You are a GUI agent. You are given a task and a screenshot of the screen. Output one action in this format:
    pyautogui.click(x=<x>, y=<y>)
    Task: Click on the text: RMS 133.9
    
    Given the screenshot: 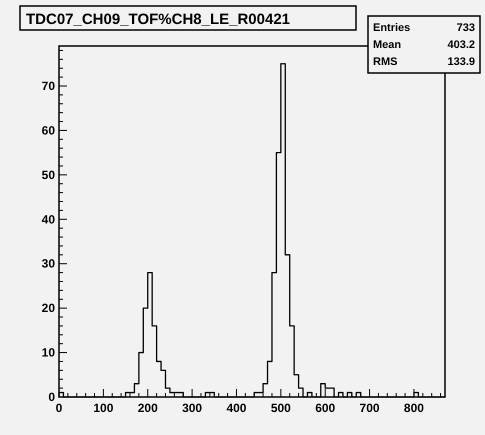 What is the action you would take?
    pyautogui.click(x=424, y=62)
    